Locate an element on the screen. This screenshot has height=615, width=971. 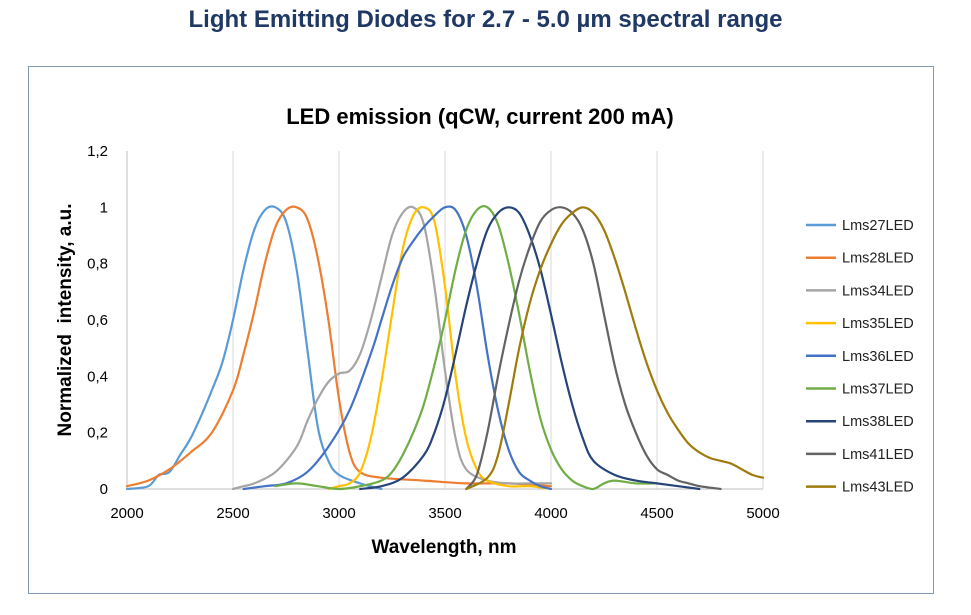
legend-label-lms41led: Lms41LED is located at coordinates (878, 455).